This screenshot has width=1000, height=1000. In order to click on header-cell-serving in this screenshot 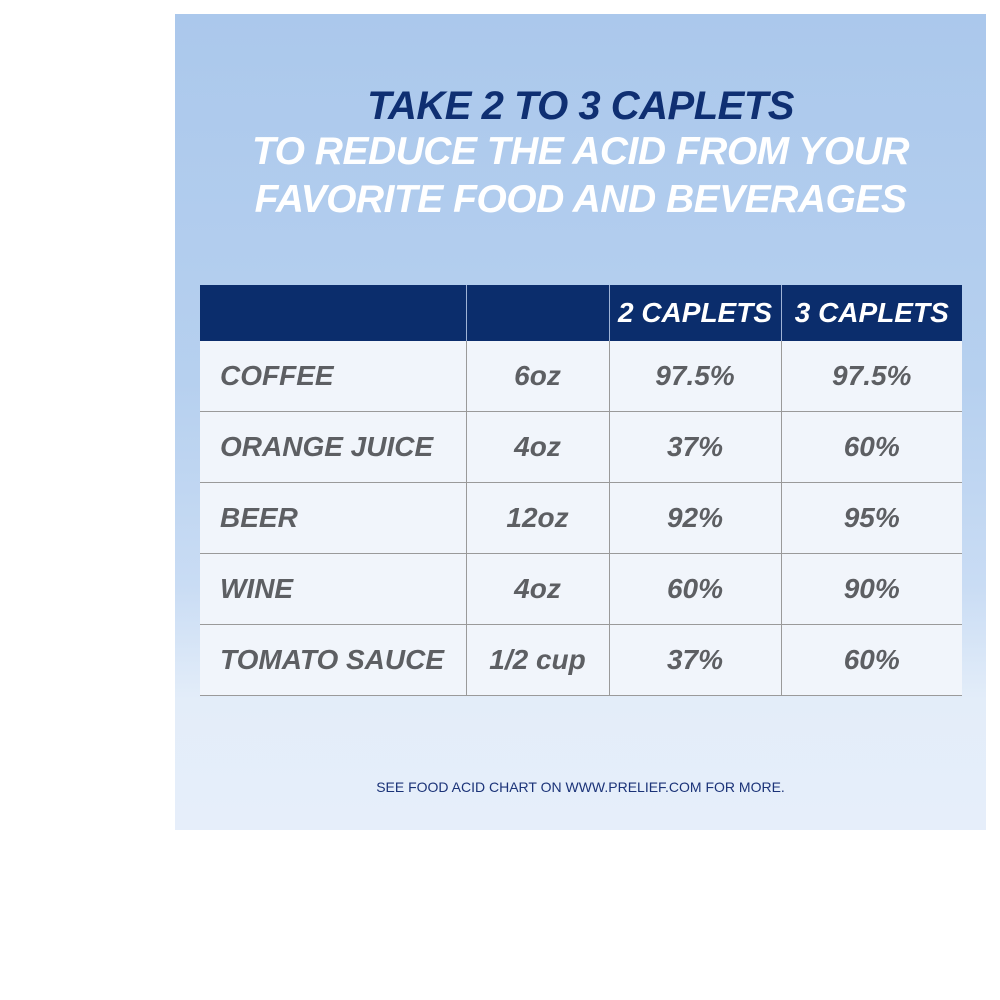, I will do `click(538, 313)`.